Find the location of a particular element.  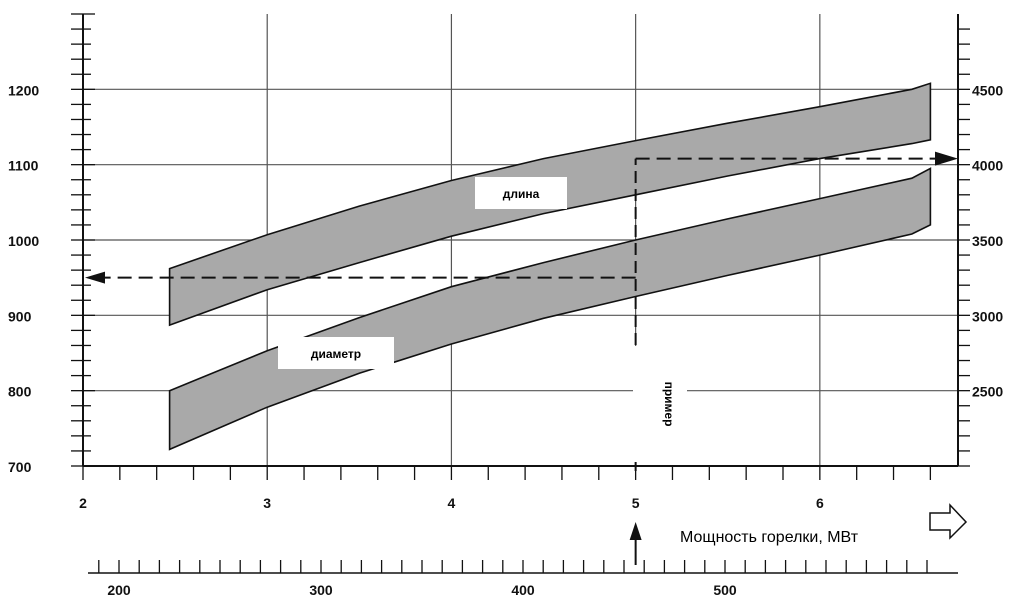

diameter-label: диаметр is located at coordinates (336, 354).